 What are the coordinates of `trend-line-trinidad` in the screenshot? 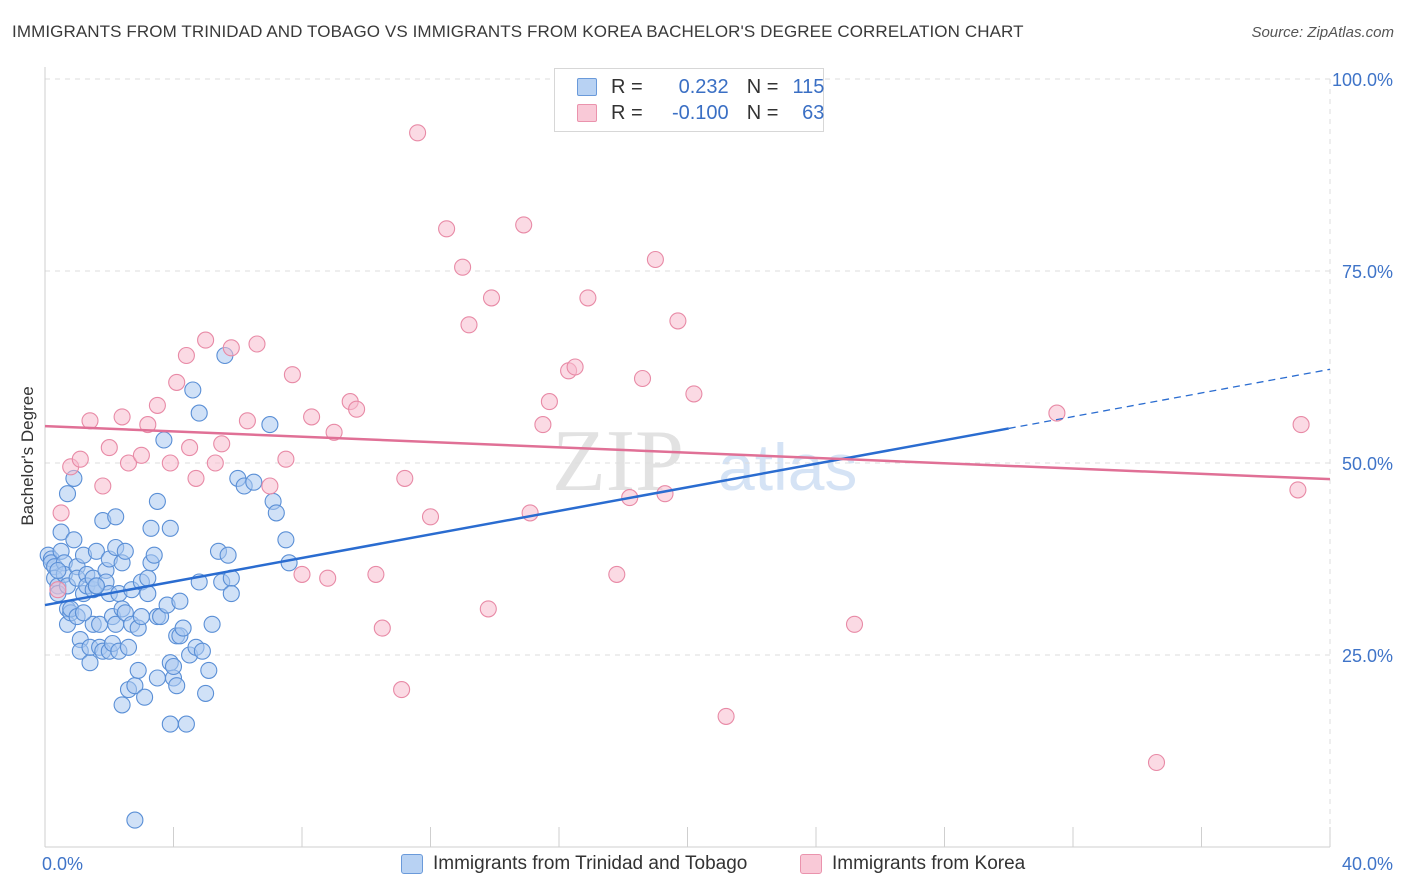 It's located at (526, 517).